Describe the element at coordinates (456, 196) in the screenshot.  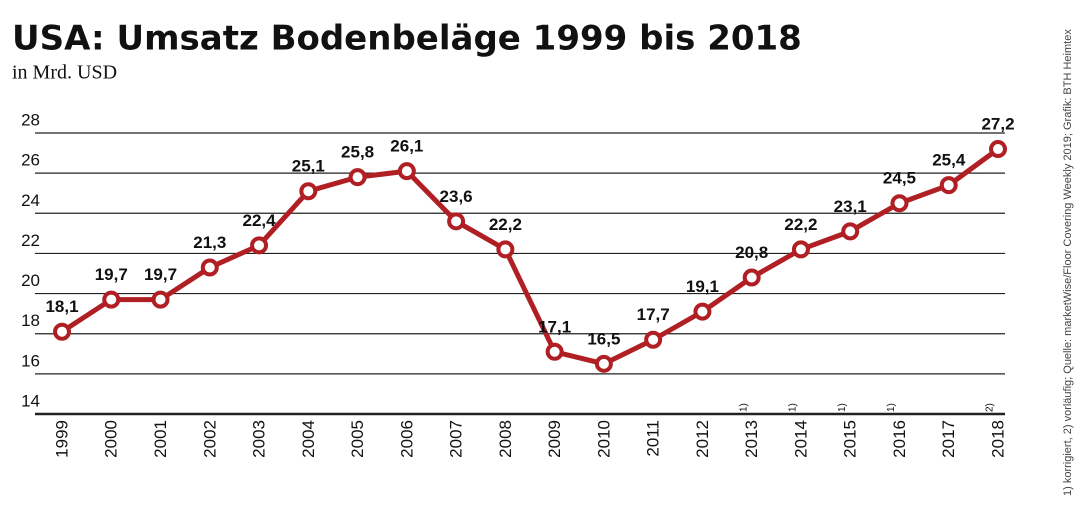
I see `value-label: 23,6` at that location.